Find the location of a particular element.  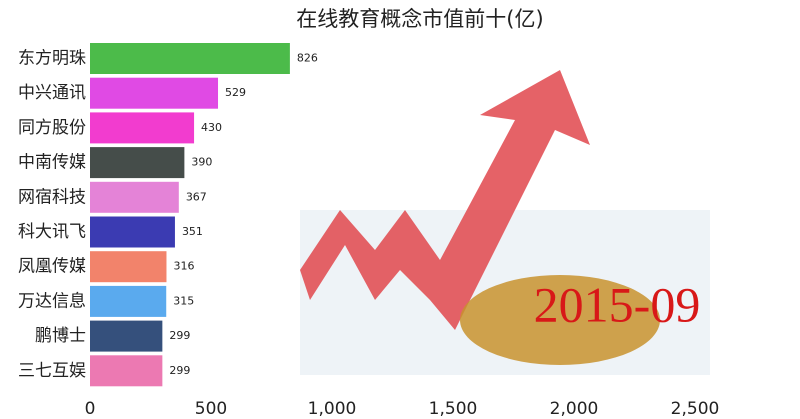

category-label: 科大讯飞 is located at coordinates (52, 232).